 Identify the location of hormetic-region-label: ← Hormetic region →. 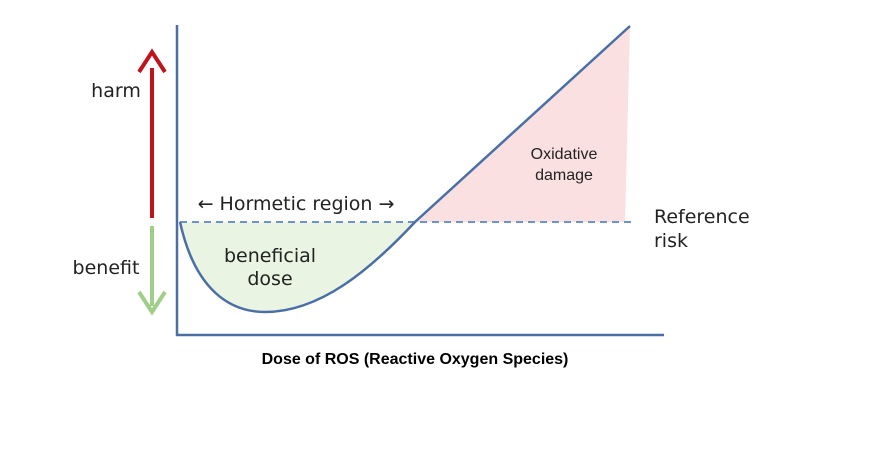
(296, 204).